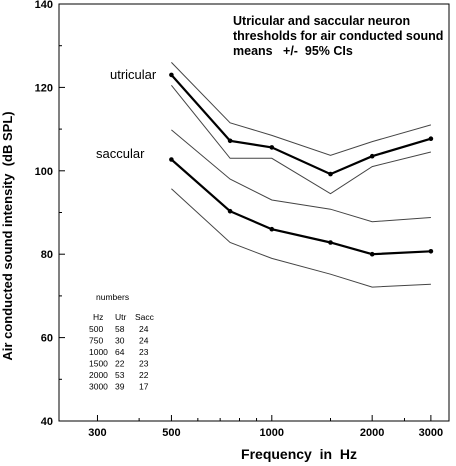 The width and height of the screenshot is (456, 466). Describe the element at coordinates (144, 387) in the screenshot. I see `table-cell: 17` at that location.